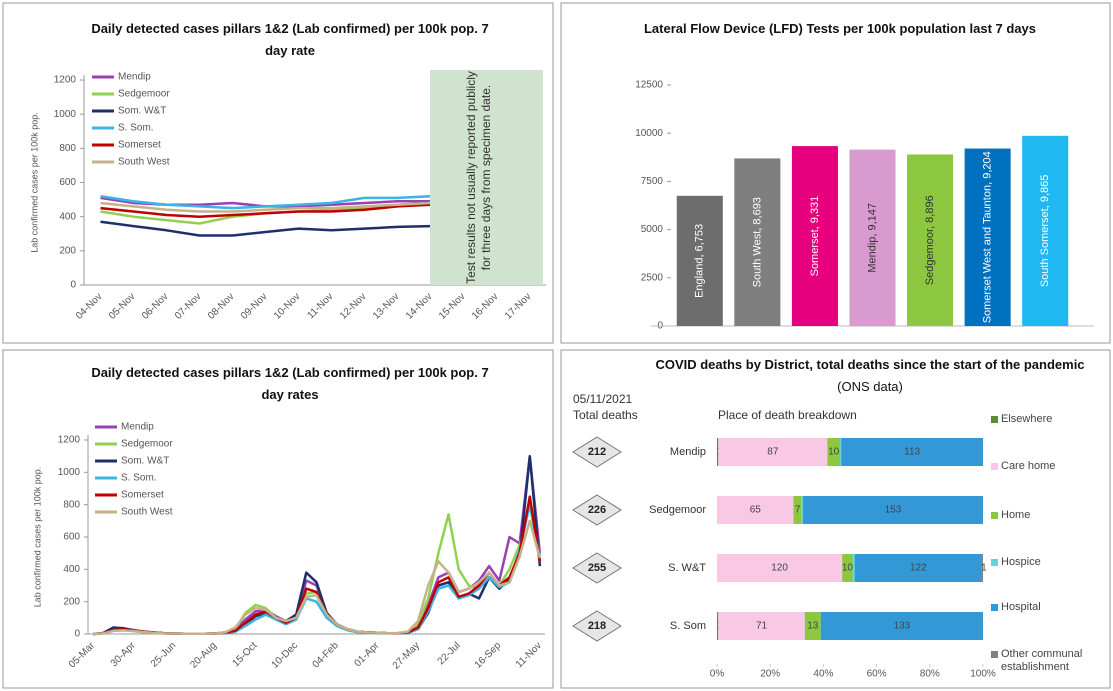 The height and width of the screenshot is (691, 1113). Describe the element at coordinates (366, 654) in the screenshot. I see `x-tick-label: 01-Apr` at that location.